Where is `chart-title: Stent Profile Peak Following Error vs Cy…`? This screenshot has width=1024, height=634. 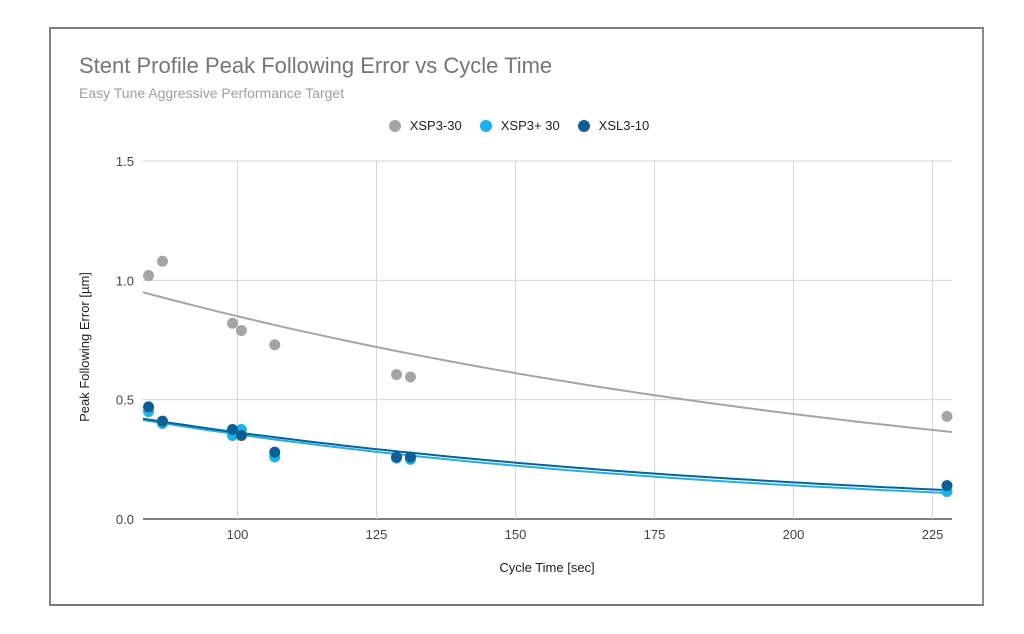
chart-title: Stent Profile Peak Following Error vs Cy… is located at coordinates (316, 65).